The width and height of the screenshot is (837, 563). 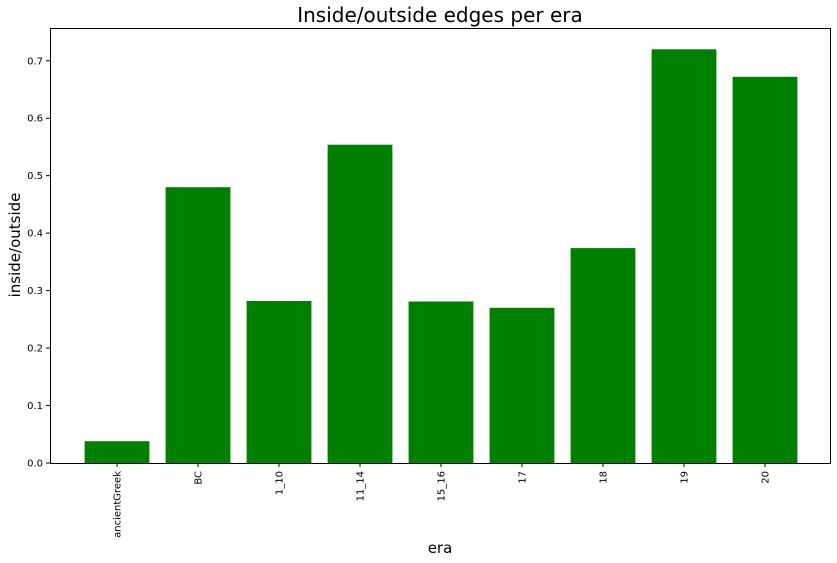 What do you see at coordinates (35, 464) in the screenshot?
I see `y-tick-label: 0.0` at bounding box center [35, 464].